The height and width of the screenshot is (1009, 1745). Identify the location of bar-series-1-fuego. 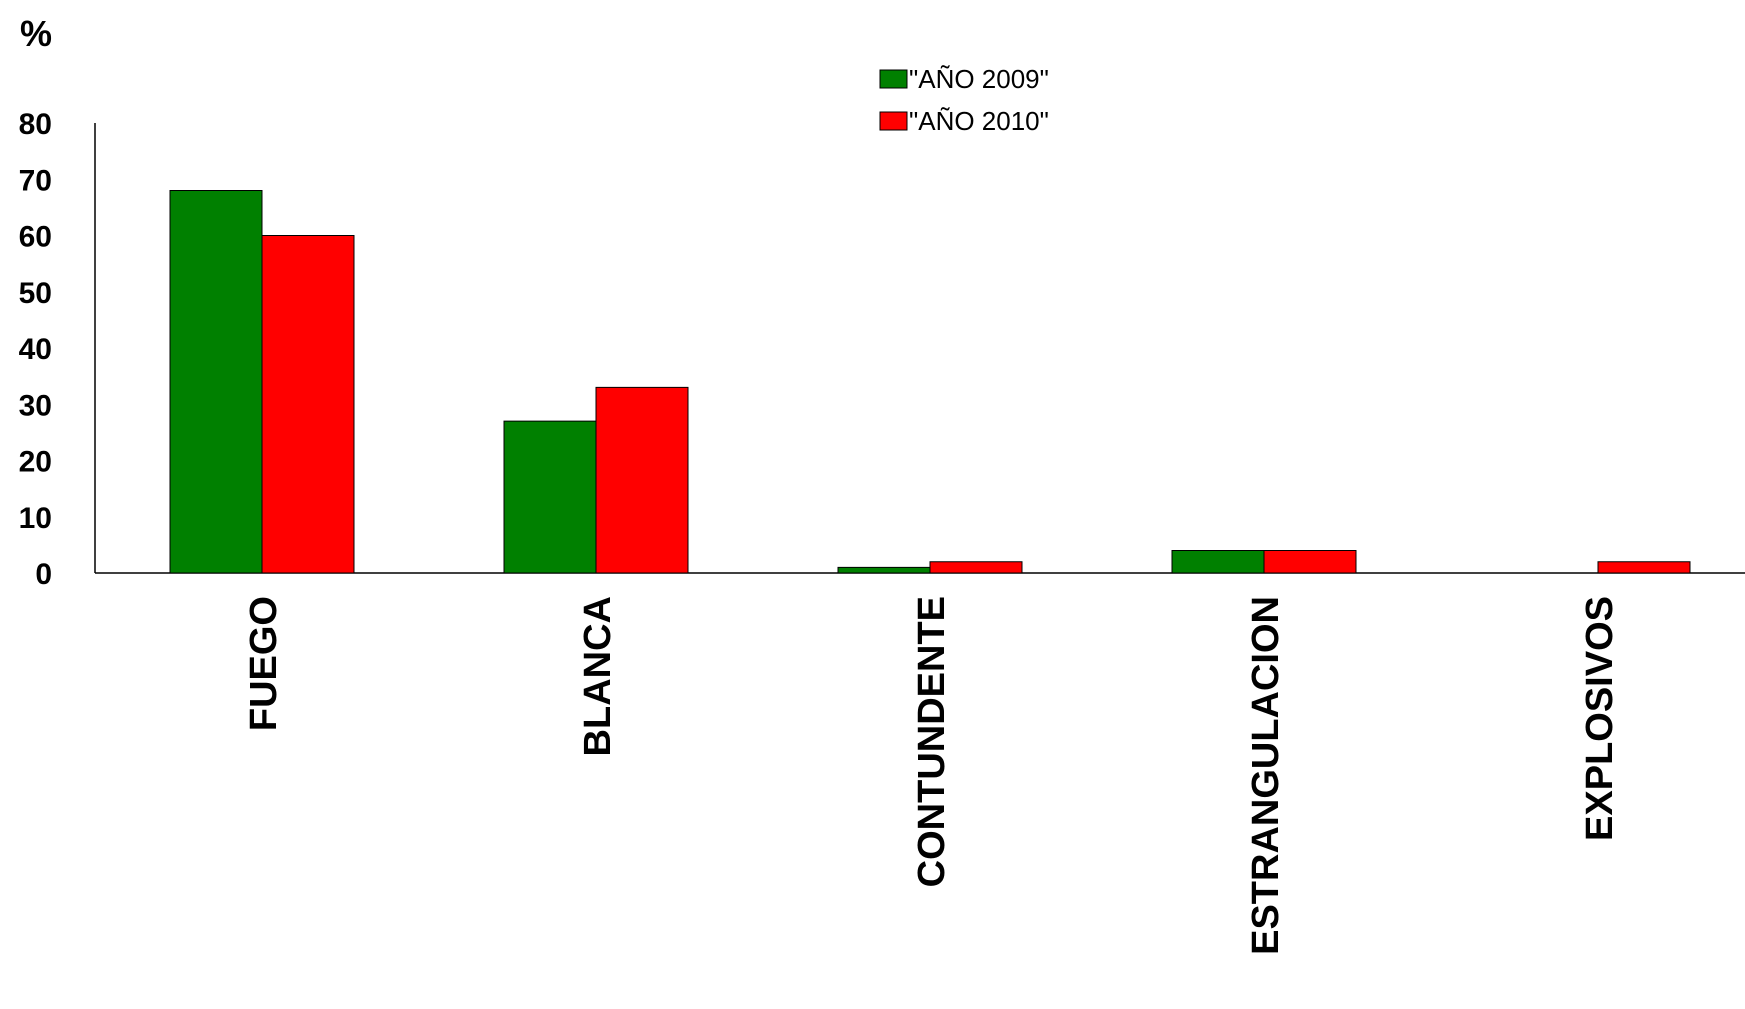
(216, 382).